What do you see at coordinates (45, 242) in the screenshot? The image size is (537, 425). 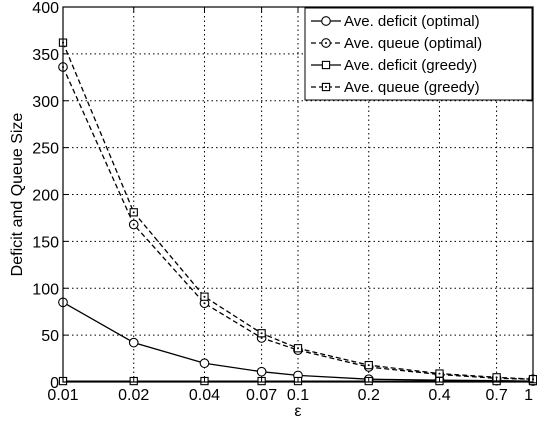 I see `y-tick-label: 150` at bounding box center [45, 242].